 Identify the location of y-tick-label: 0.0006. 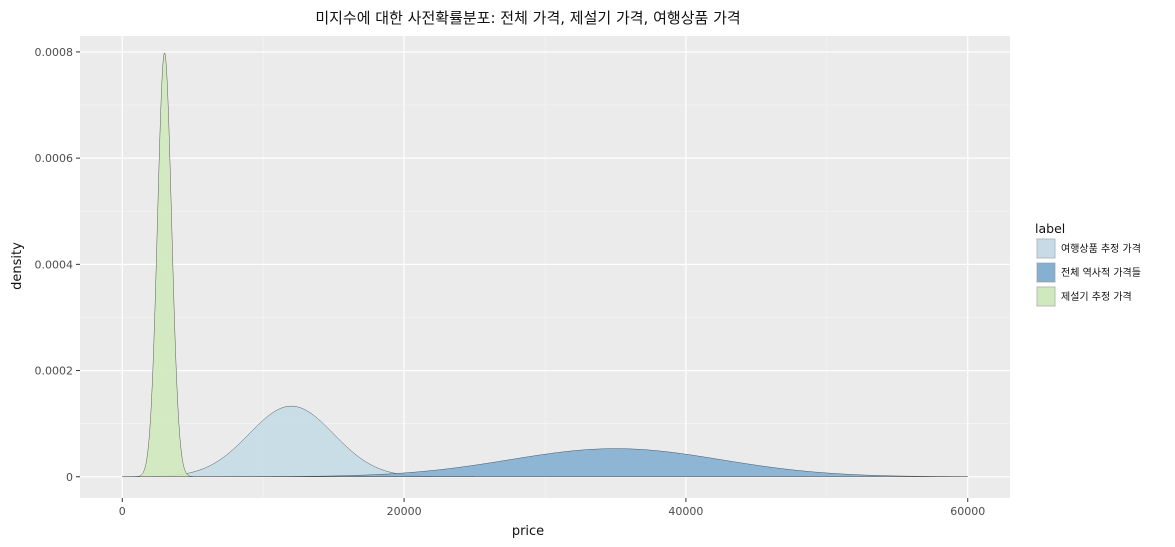
(54, 158).